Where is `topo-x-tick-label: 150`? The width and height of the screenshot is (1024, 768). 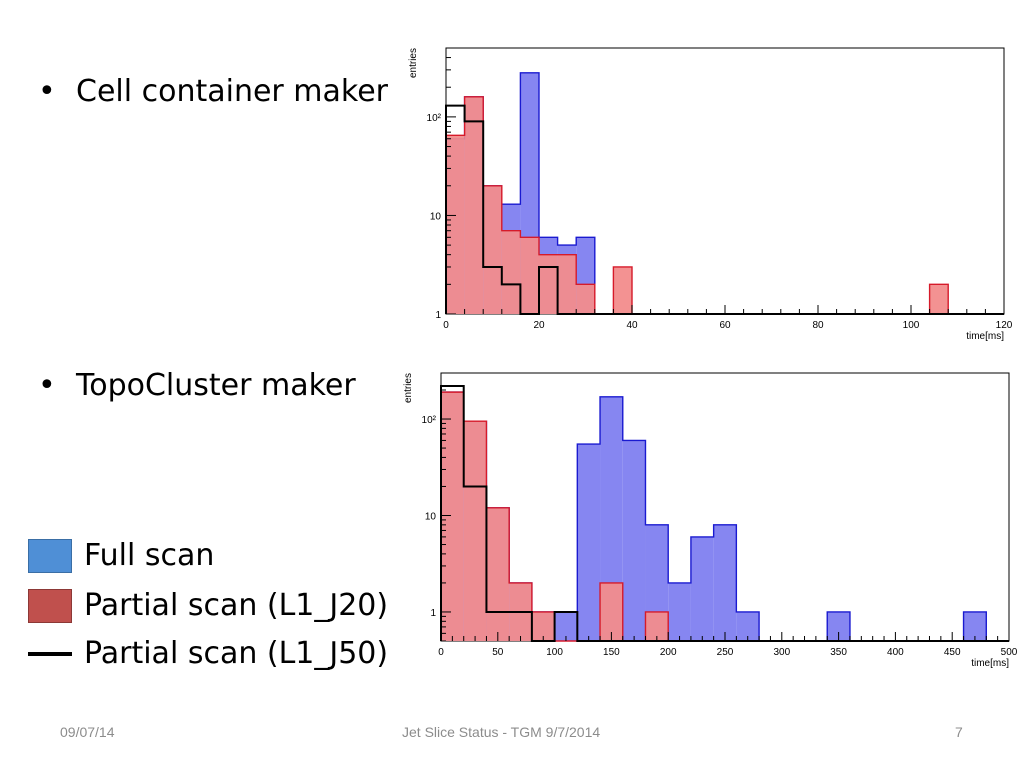
topo-x-tick-label: 150 is located at coordinates (611, 652).